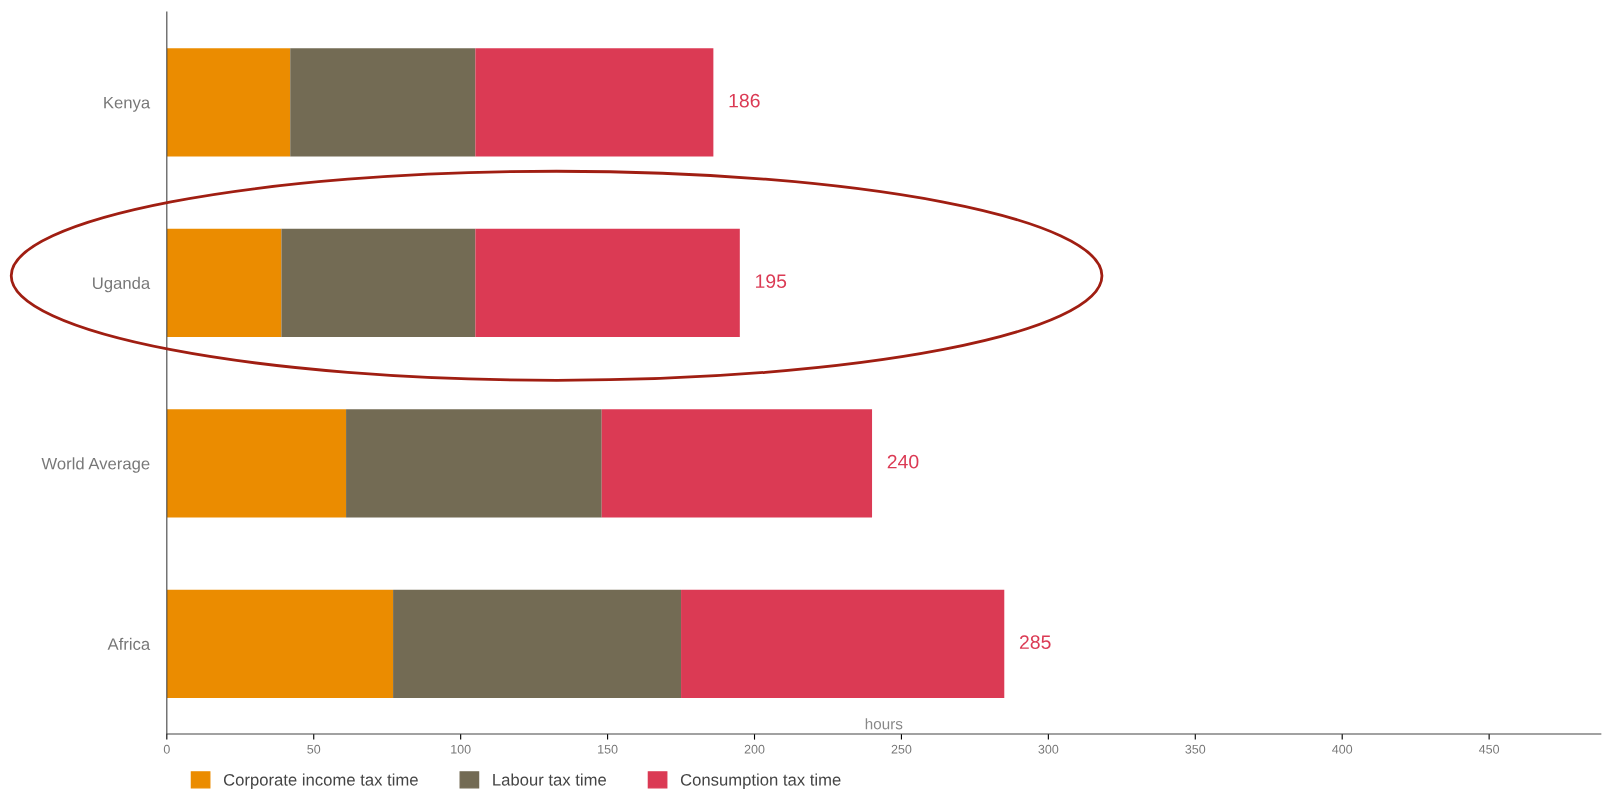 This screenshot has width=1604, height=804. What do you see at coordinates (771, 281) in the screenshot?
I see `total-label: 195` at bounding box center [771, 281].